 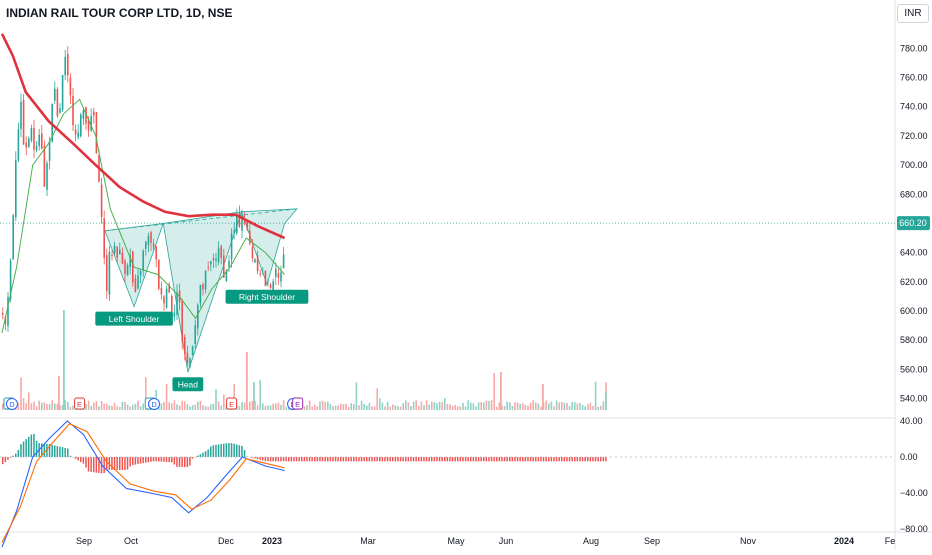 What do you see at coordinates (914, 399) in the screenshot?
I see `price-tick-label: 540.00` at bounding box center [914, 399].